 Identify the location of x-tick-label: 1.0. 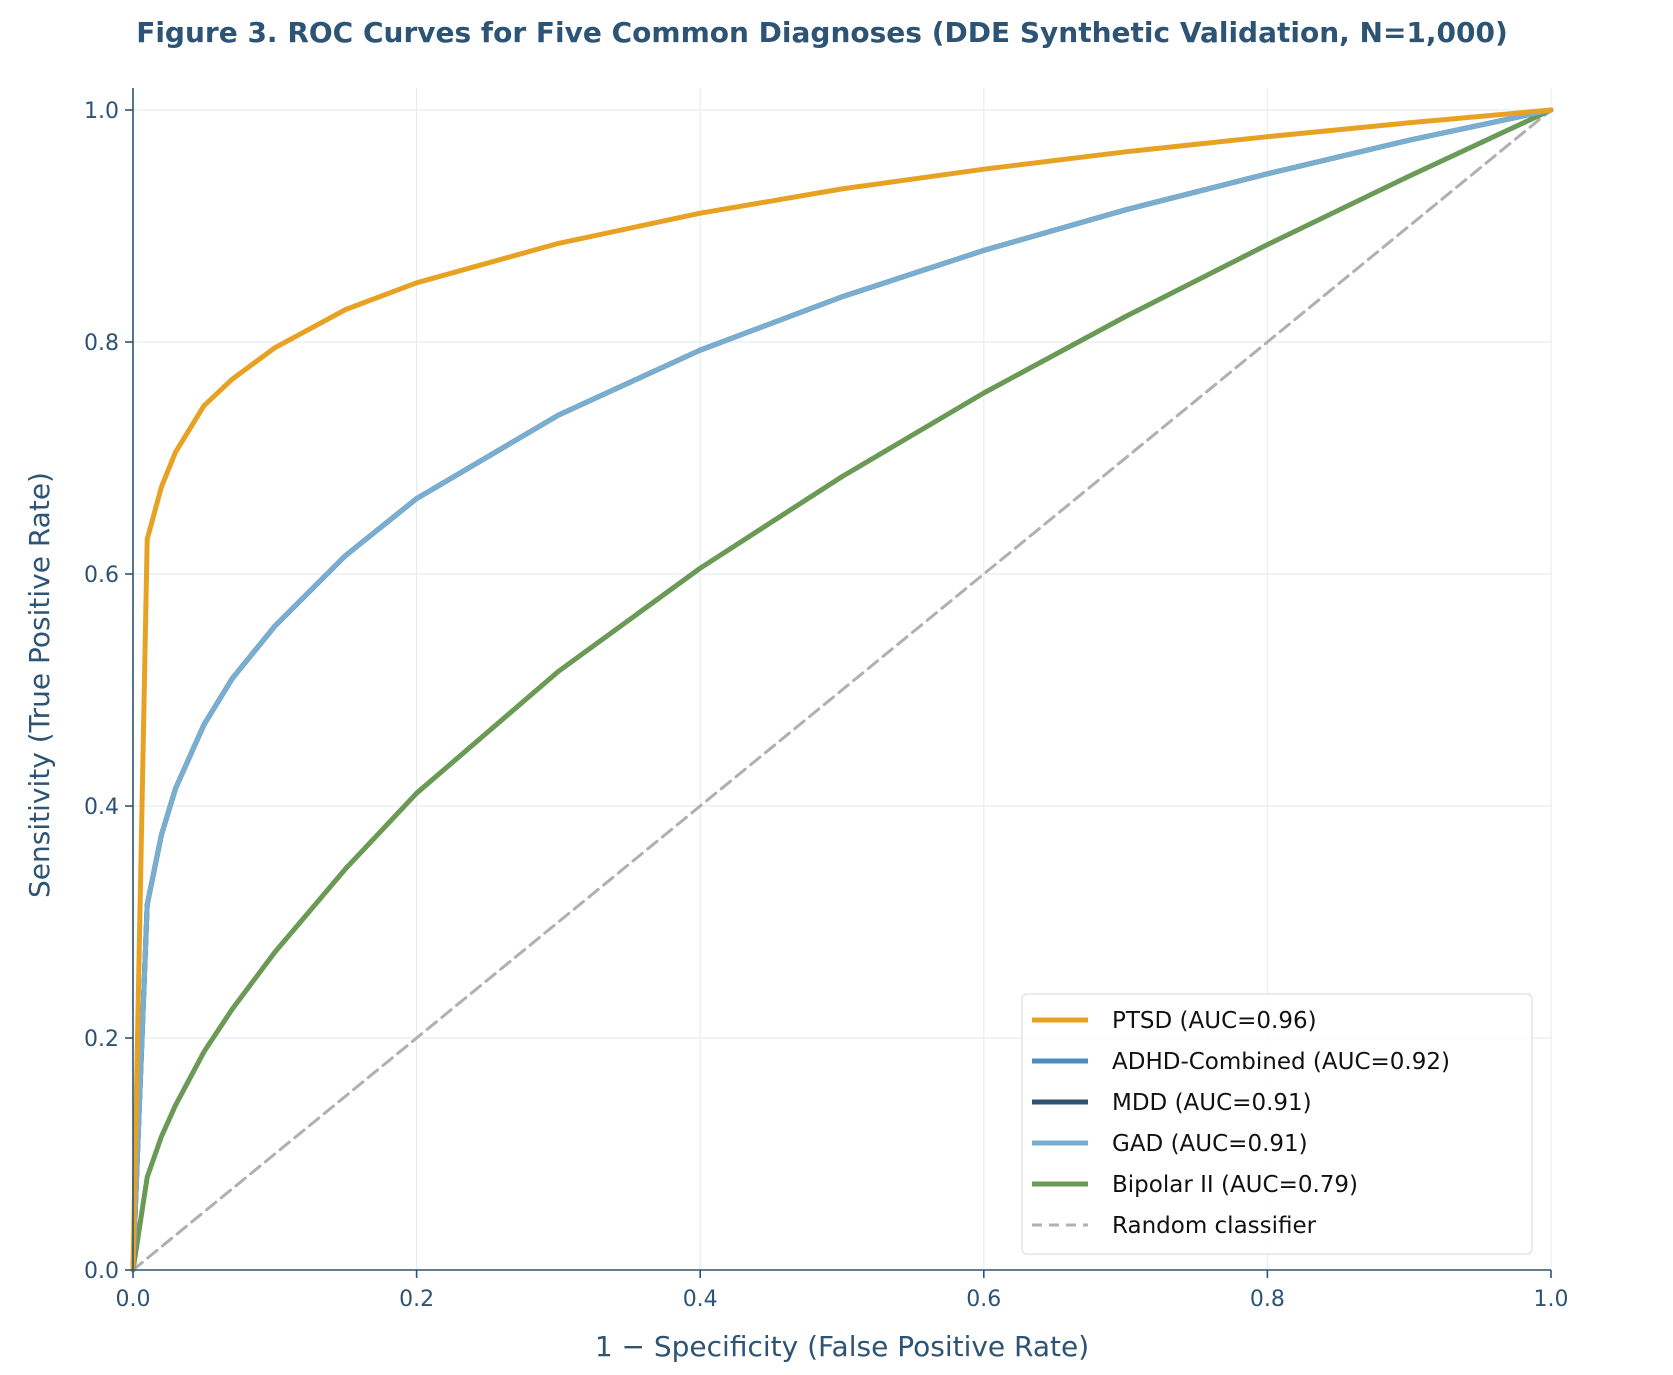
(1551, 1299).